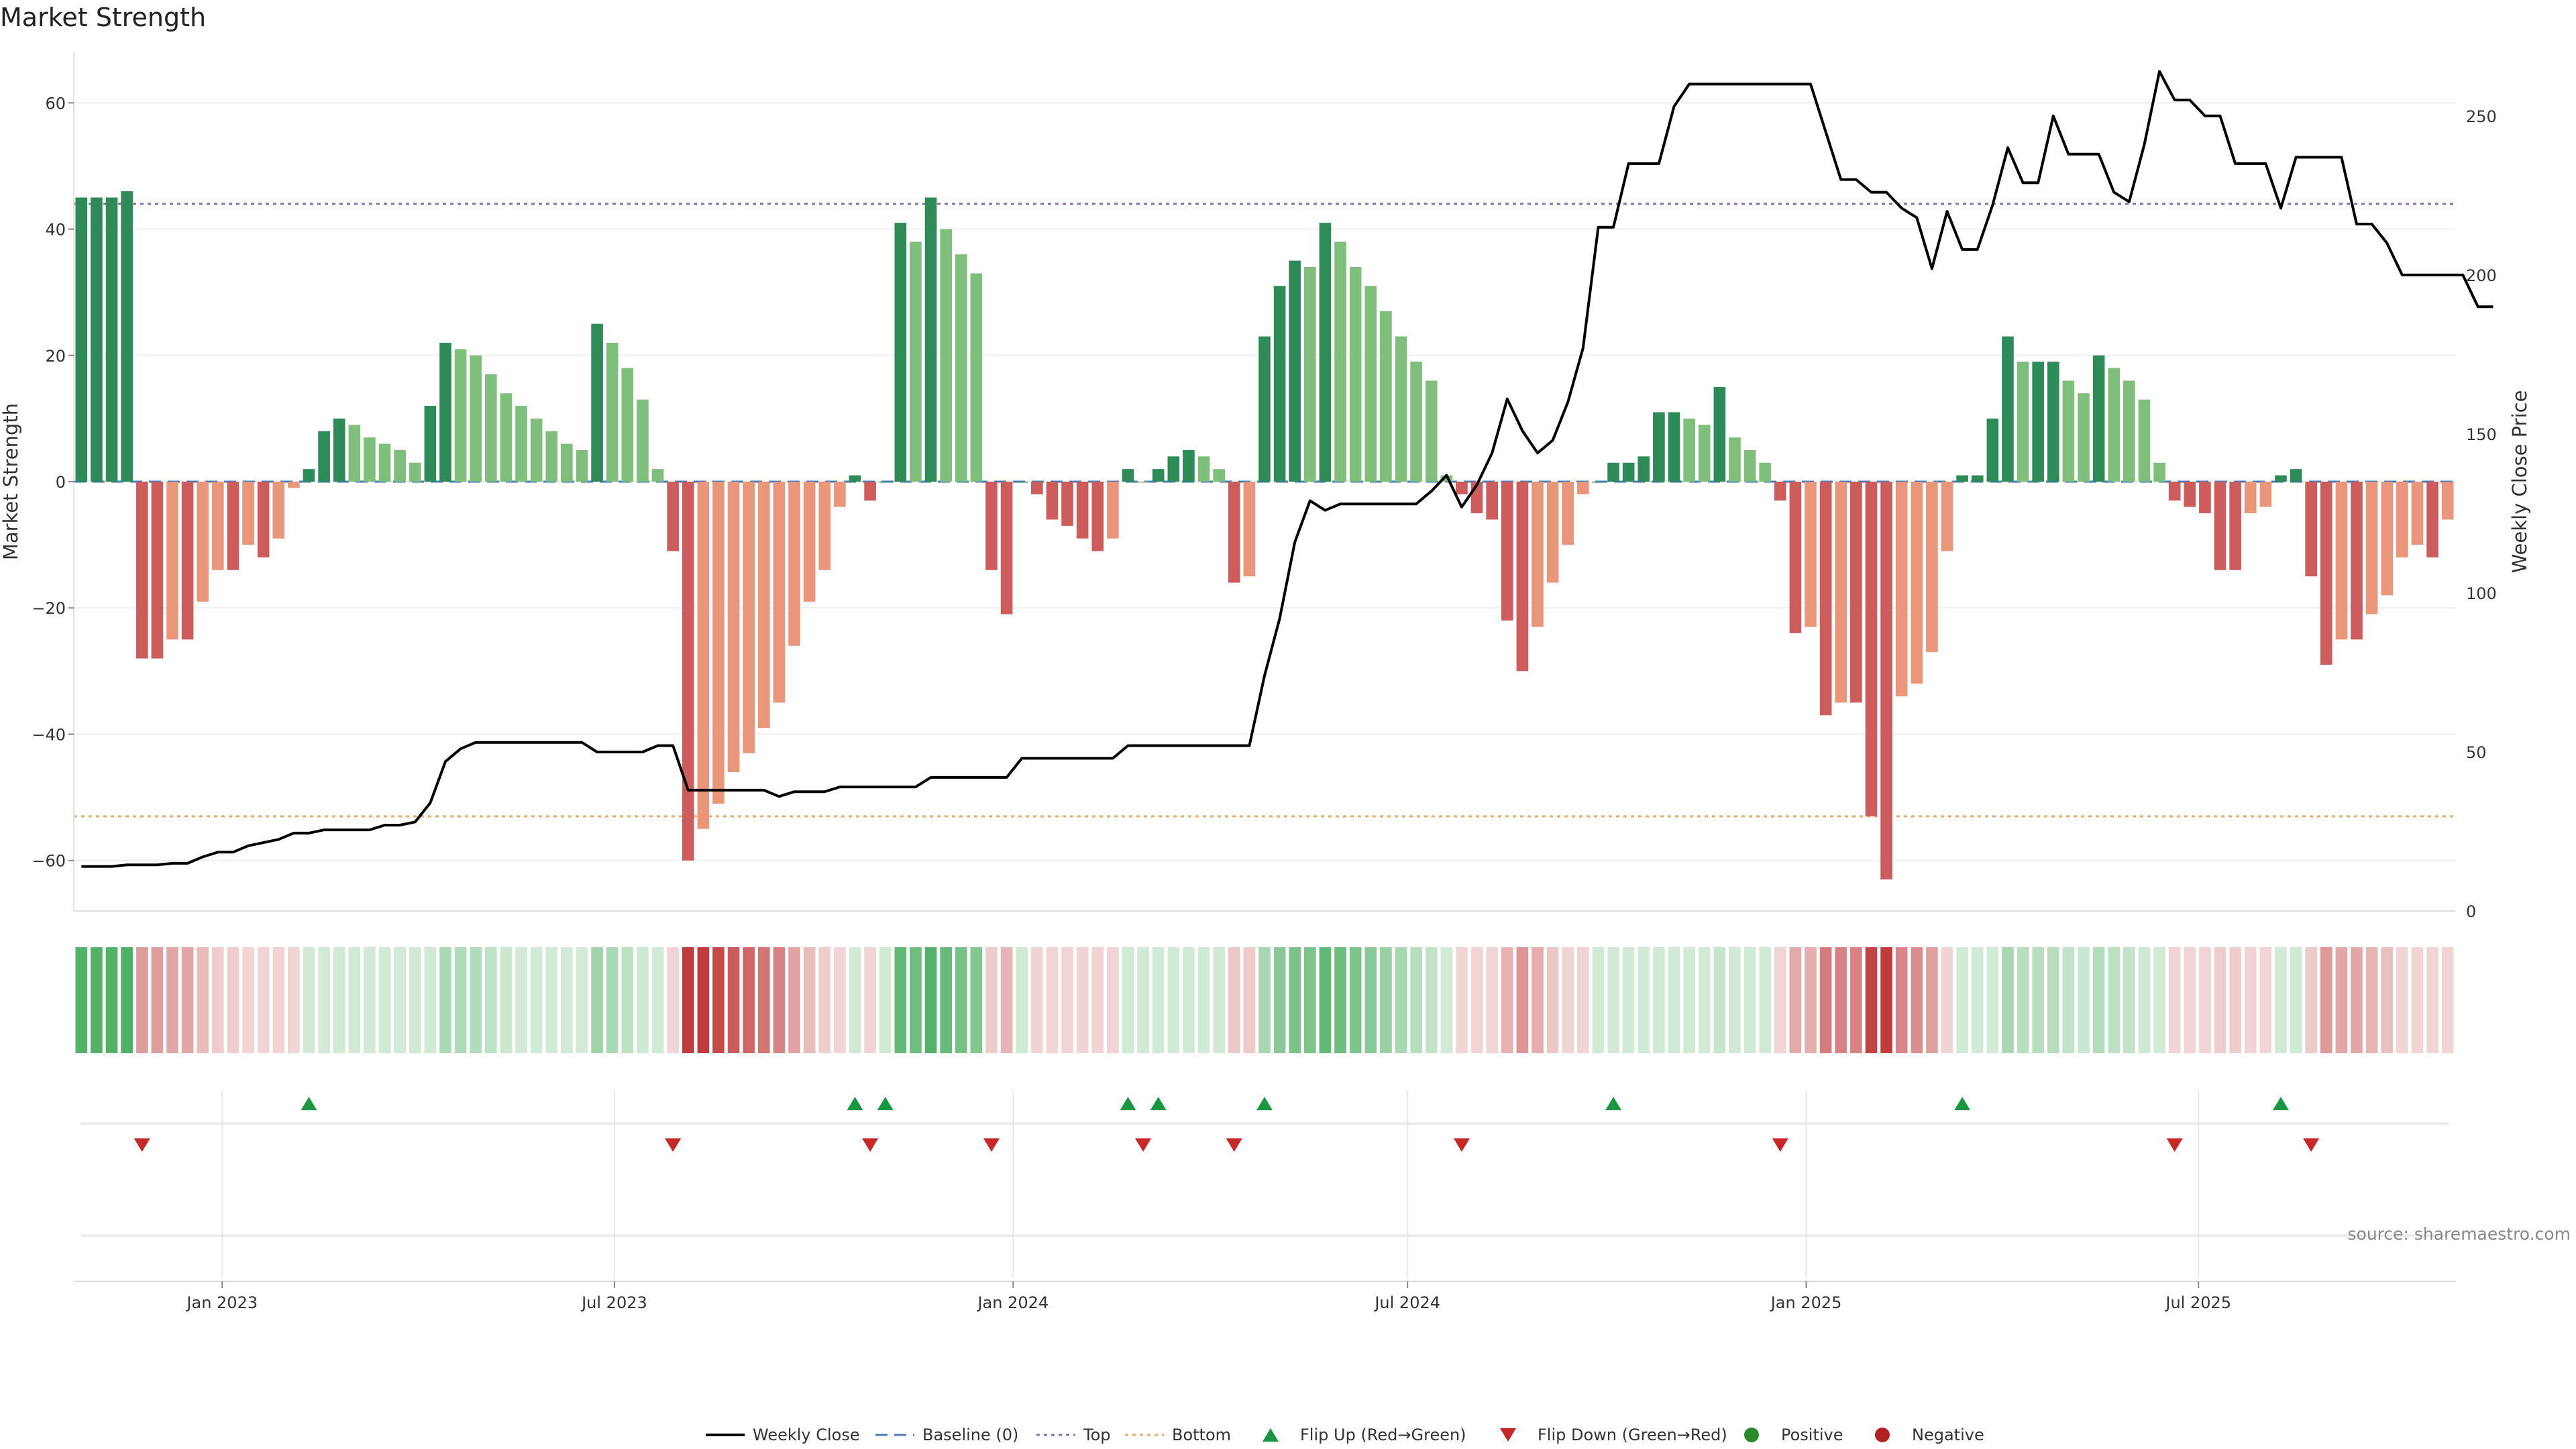 The height and width of the screenshot is (1449, 2576). Describe the element at coordinates (1073, 1435) in the screenshot. I see `legend-item: Top` at that location.